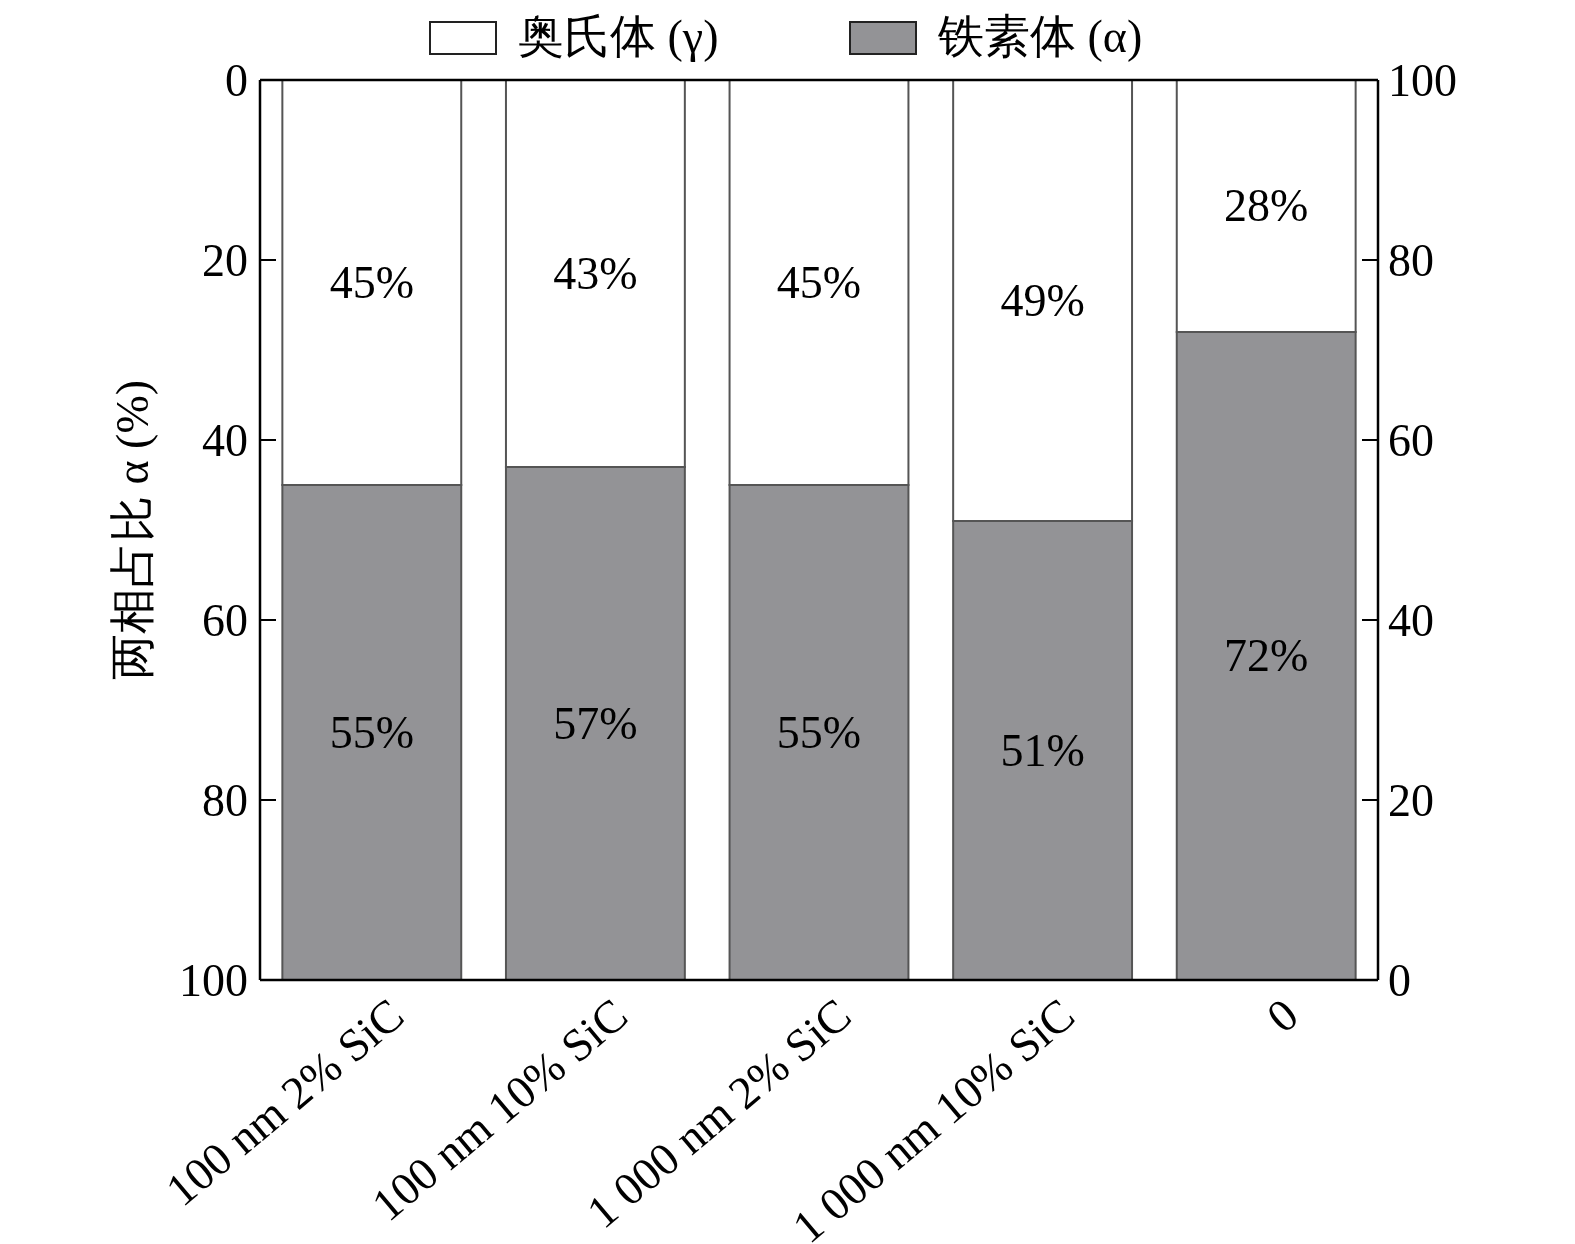  I want to click on data-label: 43%, so click(595, 273).